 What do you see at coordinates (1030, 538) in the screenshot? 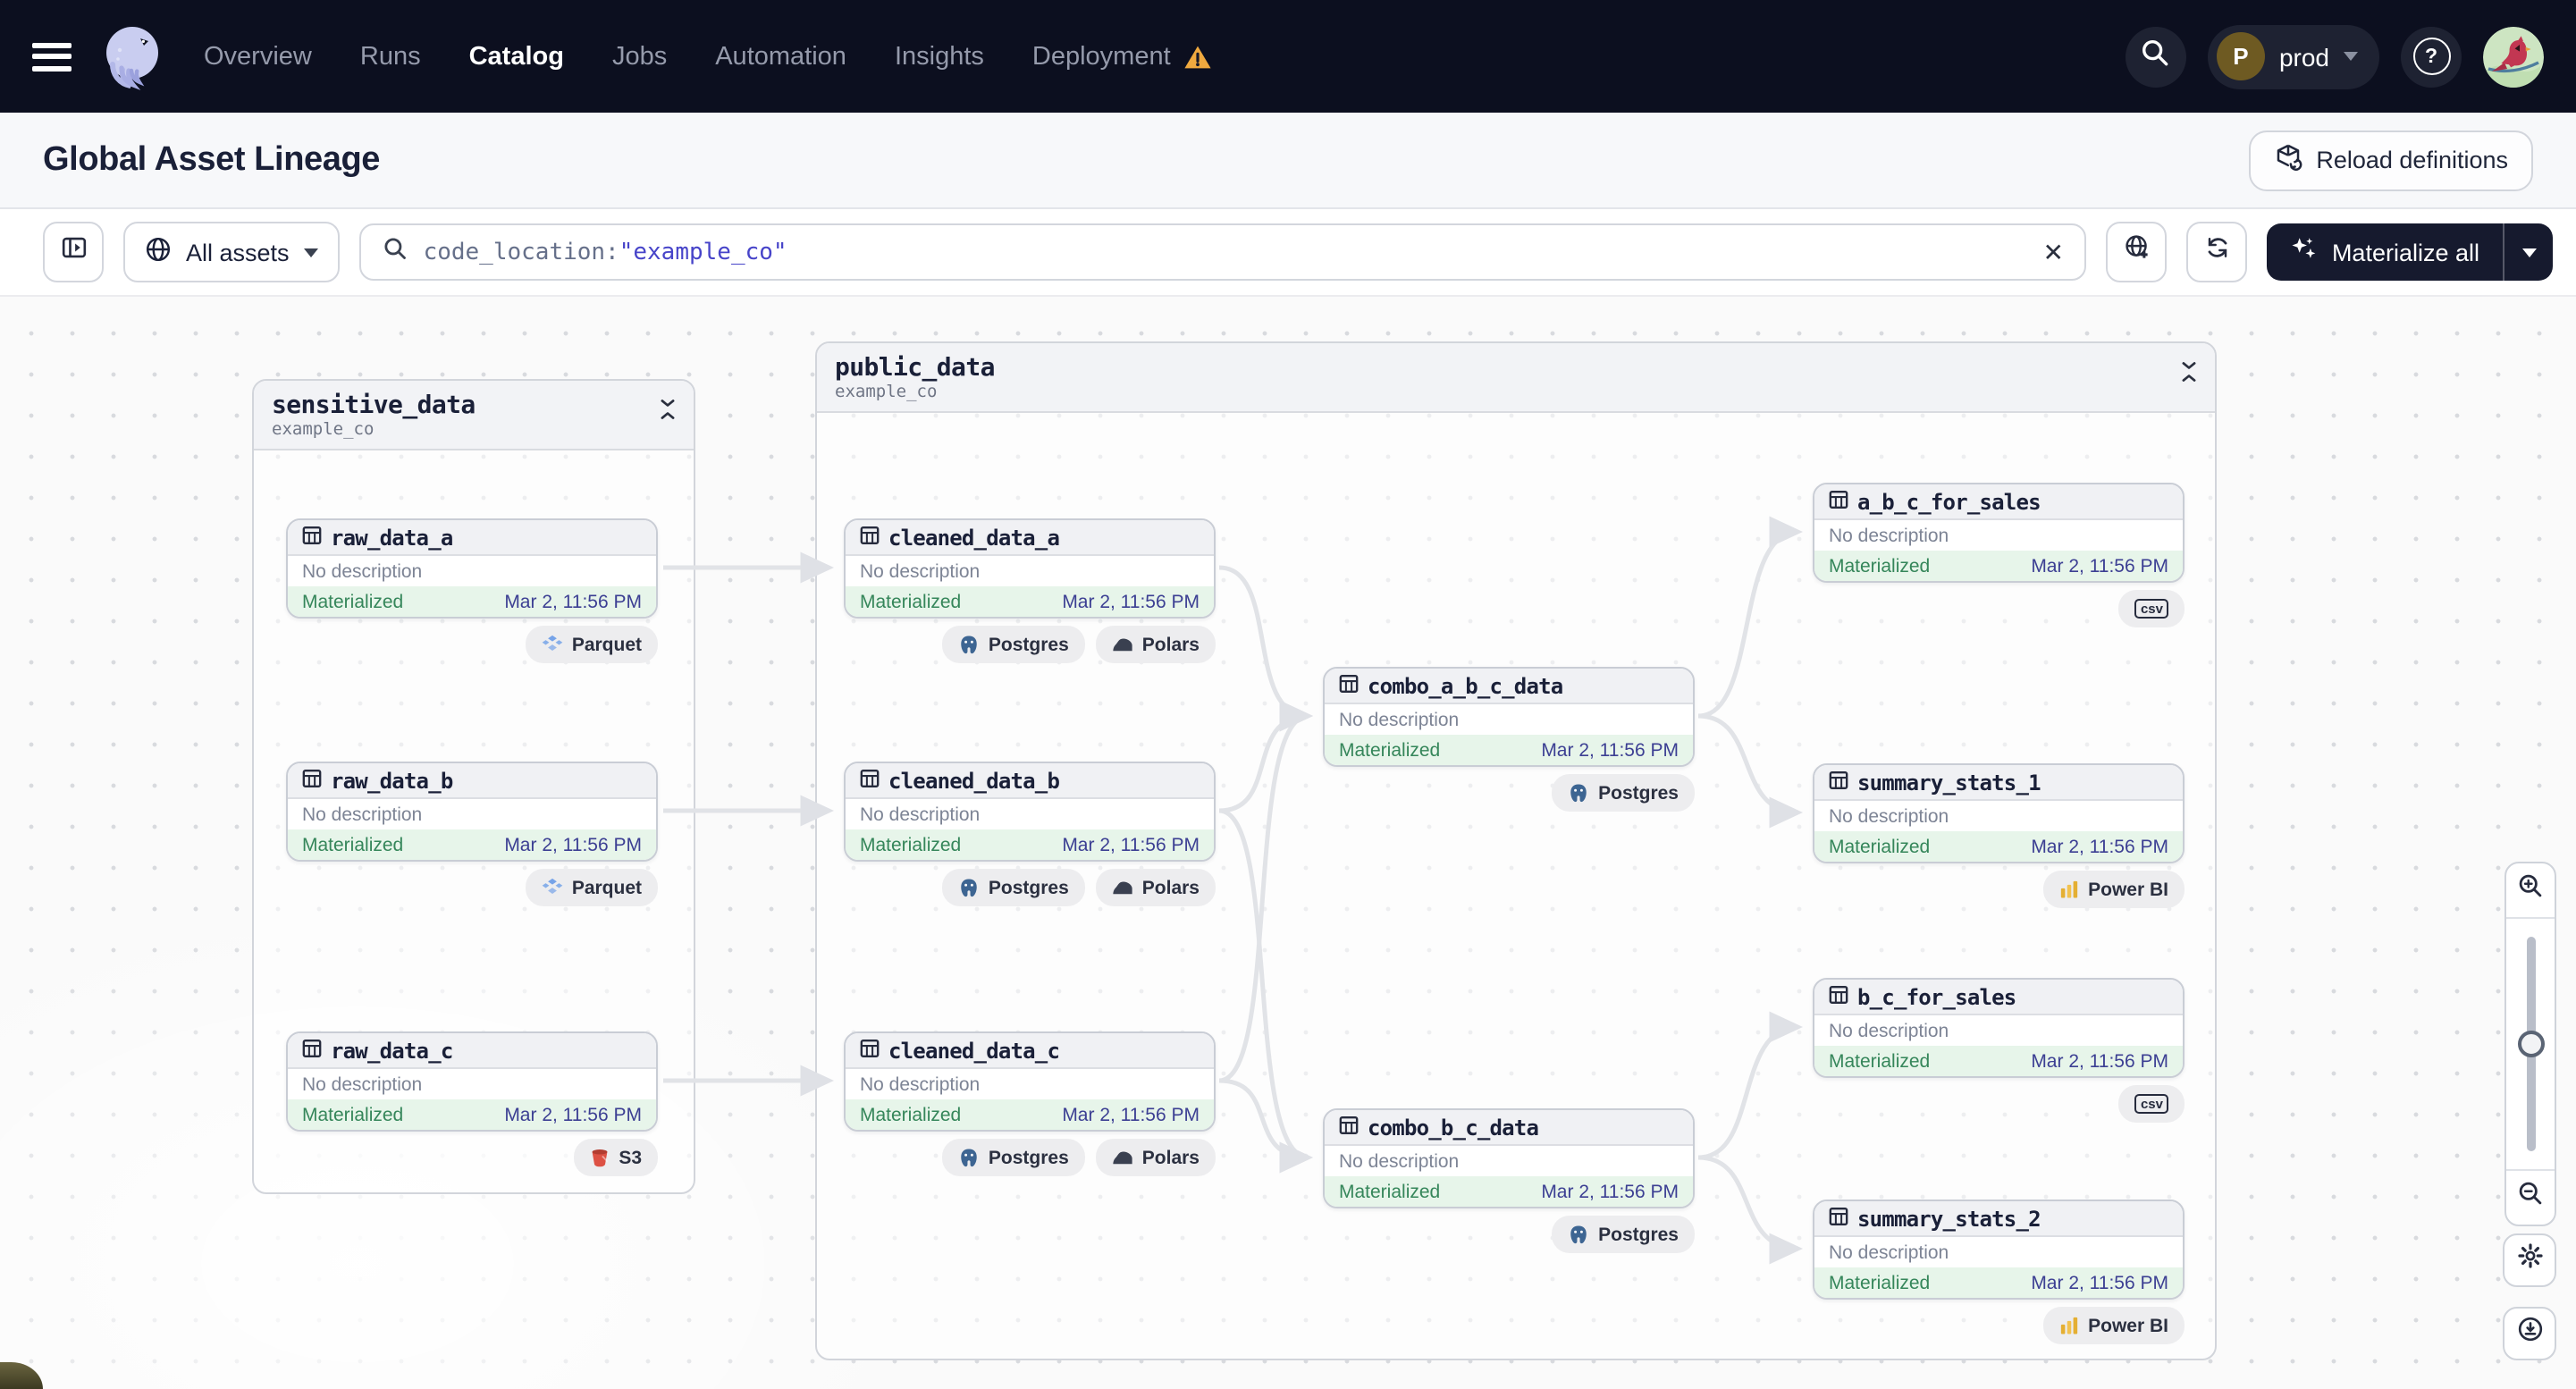
I see `asset-node-header: cleaned_data_a` at bounding box center [1030, 538].